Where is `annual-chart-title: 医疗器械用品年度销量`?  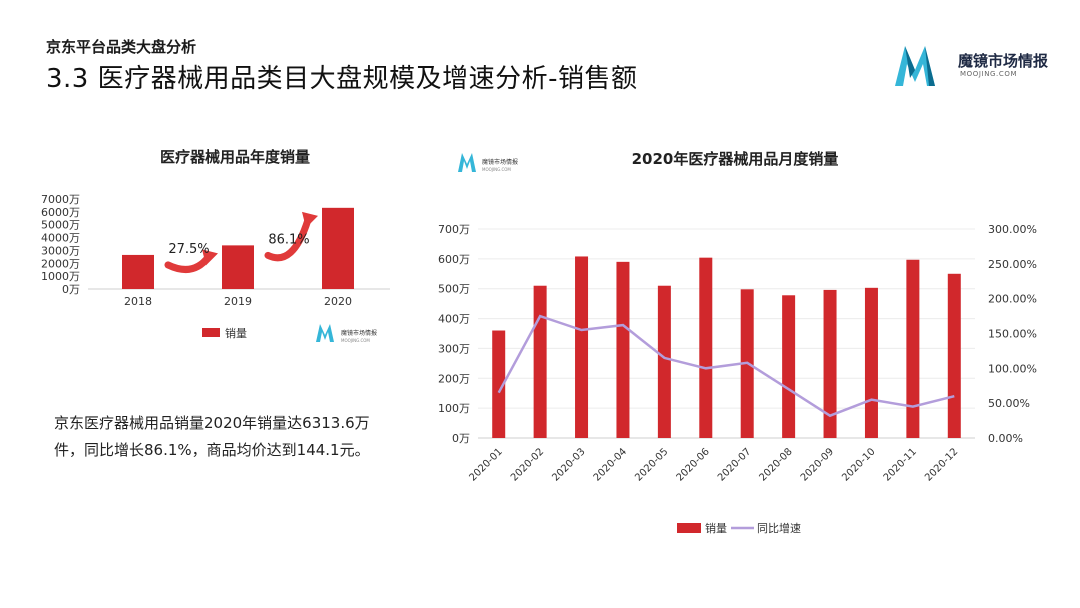 annual-chart-title: 医疗器械用品年度销量 is located at coordinates (234, 157).